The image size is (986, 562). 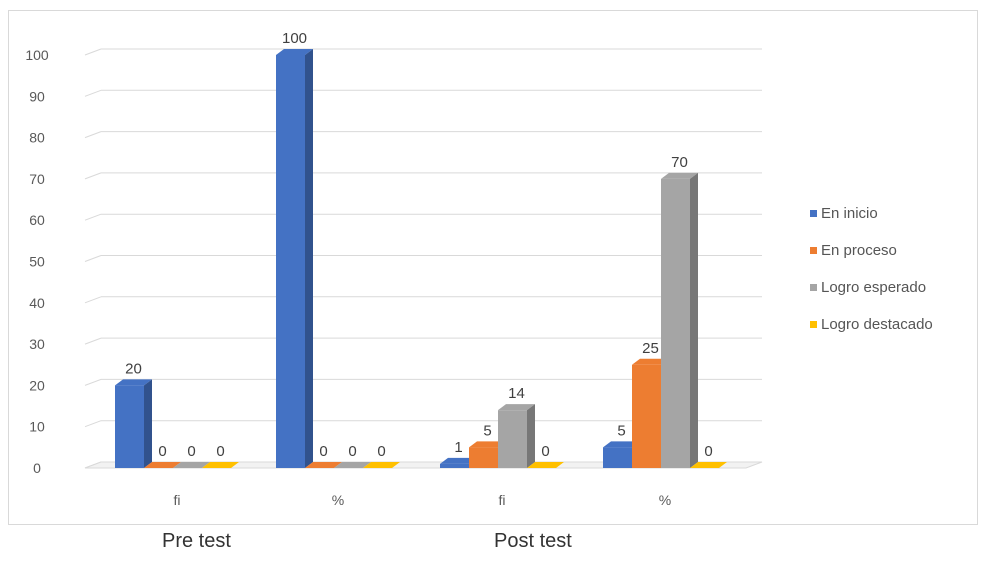 I want to click on legend-item: En proceso, so click(x=871, y=250).